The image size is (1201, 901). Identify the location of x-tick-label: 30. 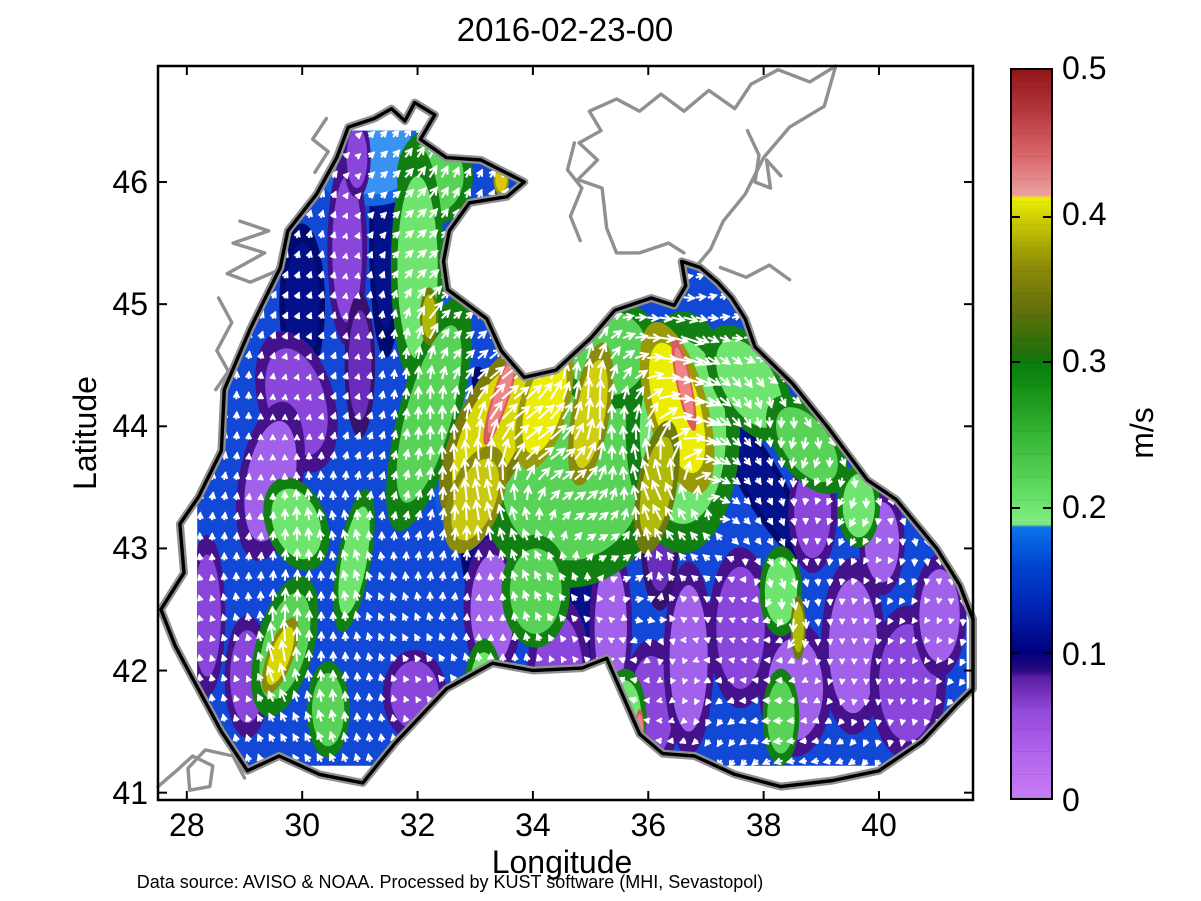
(302, 825).